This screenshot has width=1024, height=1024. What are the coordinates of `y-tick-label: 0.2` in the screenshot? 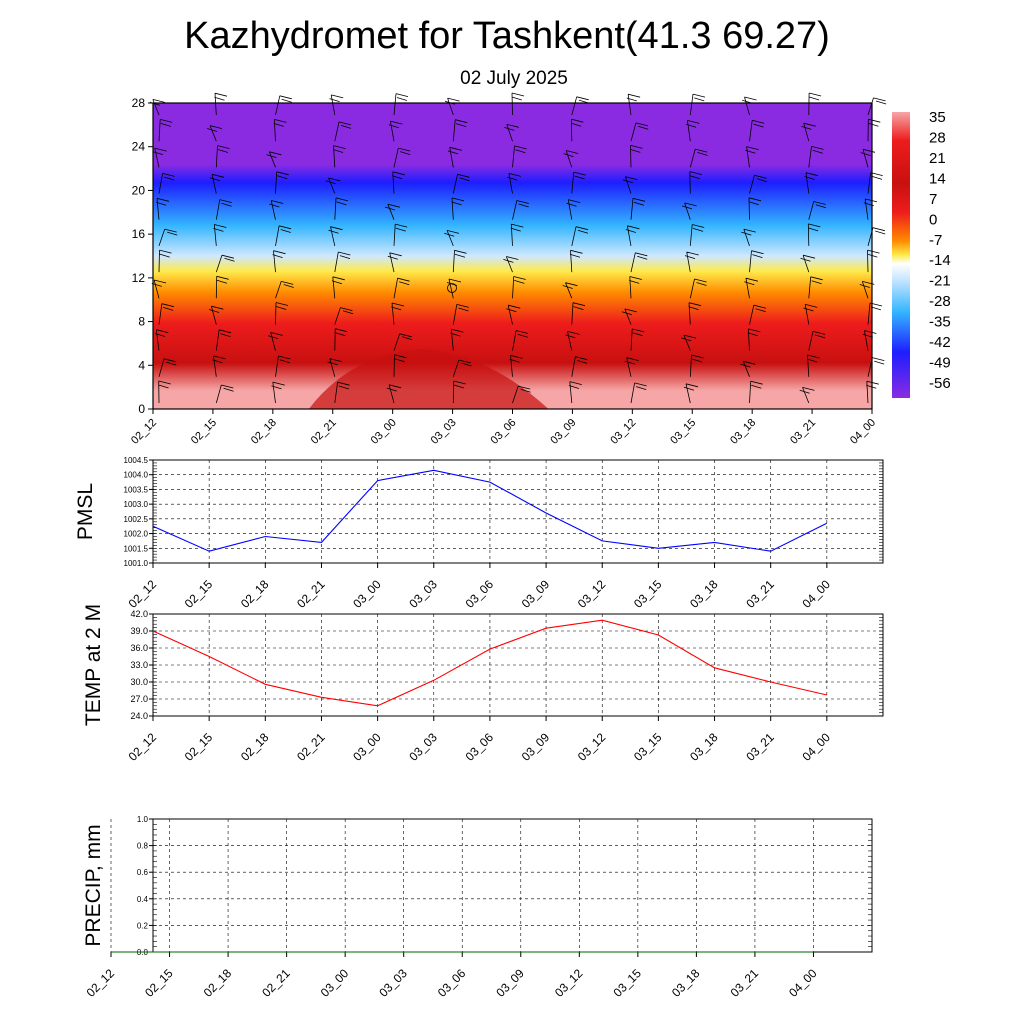 It's located at (143, 925).